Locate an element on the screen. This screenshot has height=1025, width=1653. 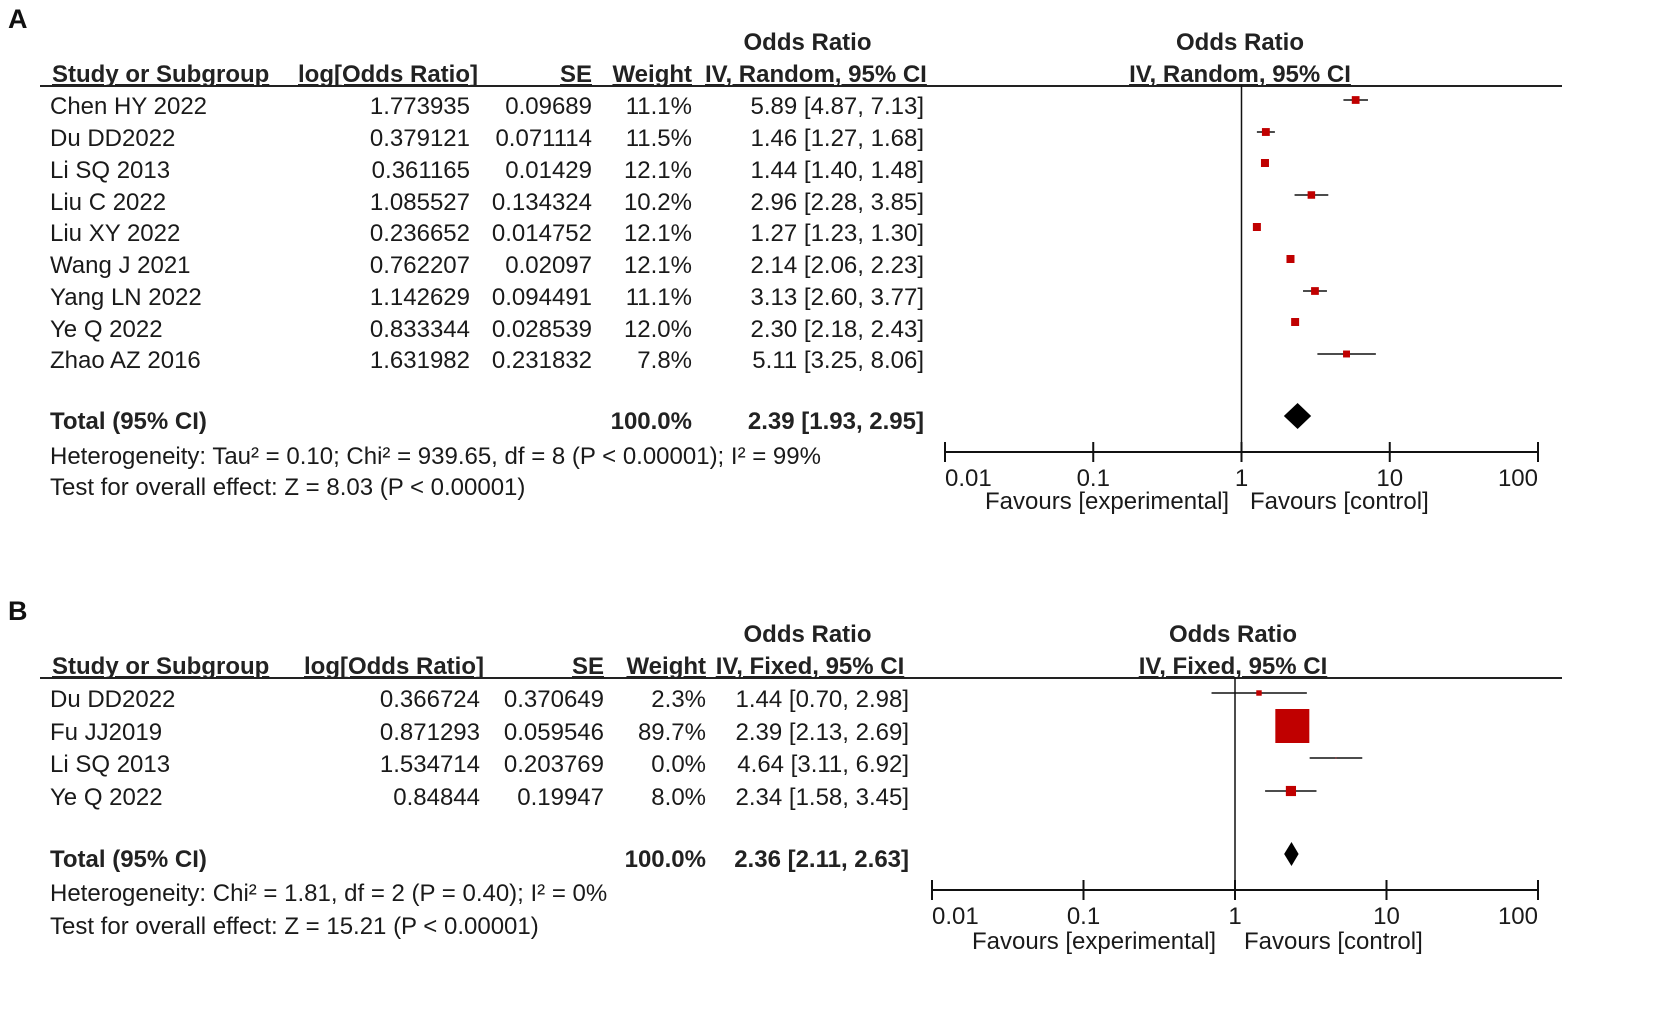
se-value: 0.370649 is located at coordinates (553, 699).